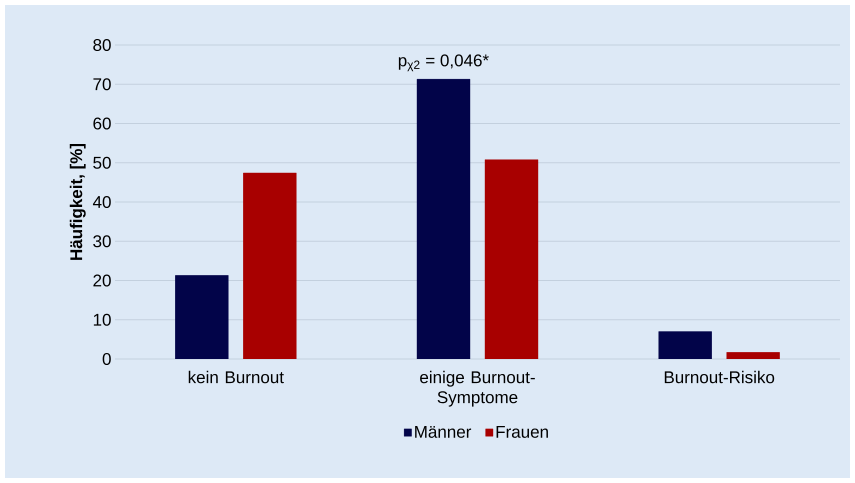 The width and height of the screenshot is (855, 483). I want to click on legend-label: Männer, so click(443, 432).